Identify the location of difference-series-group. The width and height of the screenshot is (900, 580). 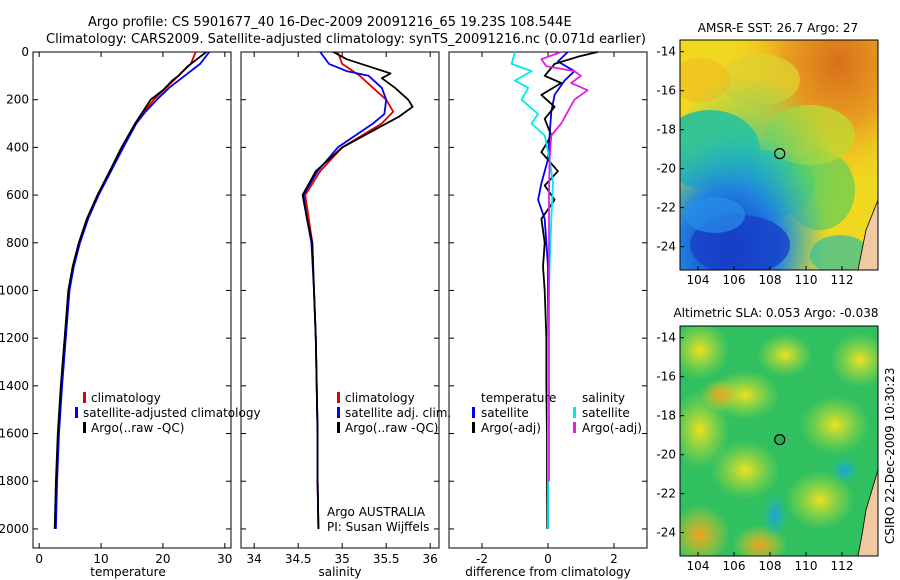
(554, 290).